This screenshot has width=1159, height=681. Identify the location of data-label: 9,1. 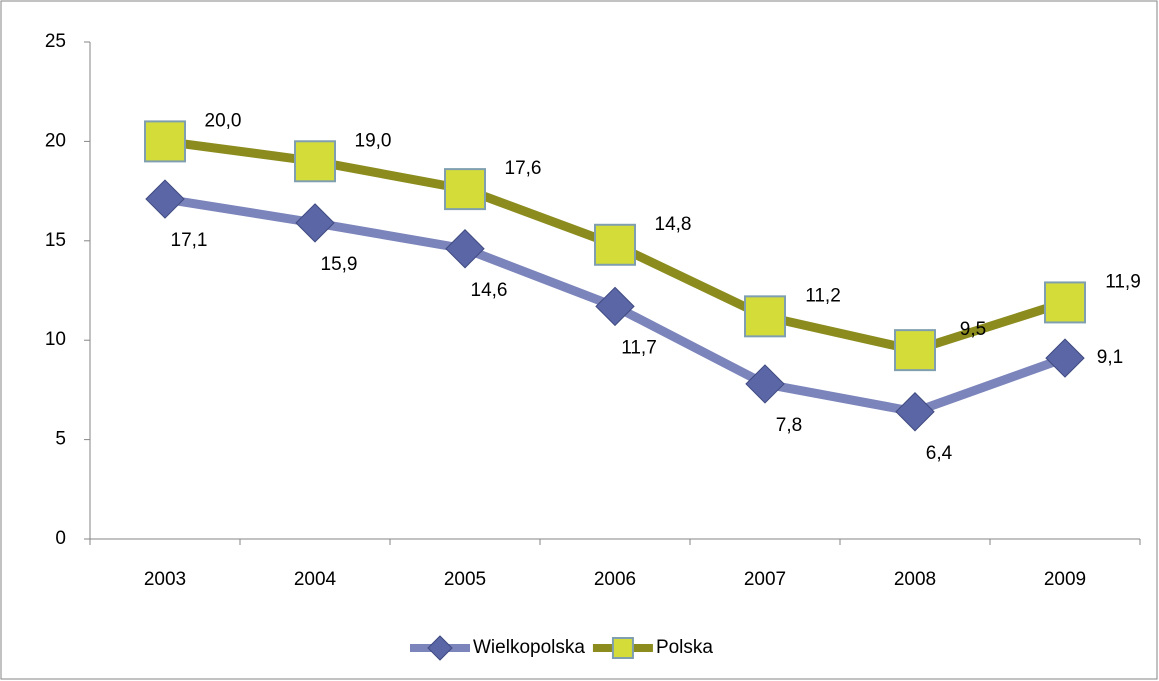
(1110, 357).